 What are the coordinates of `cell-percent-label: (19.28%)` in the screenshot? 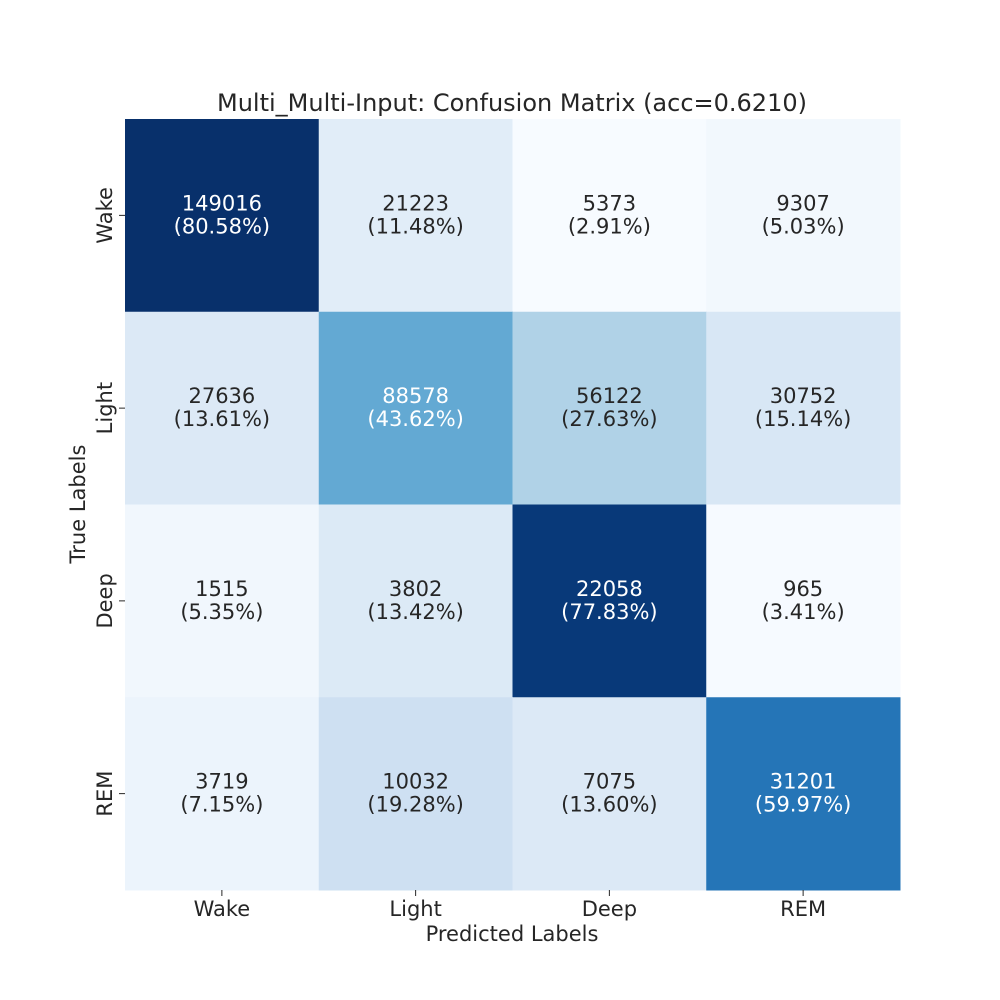 It's located at (415, 805).